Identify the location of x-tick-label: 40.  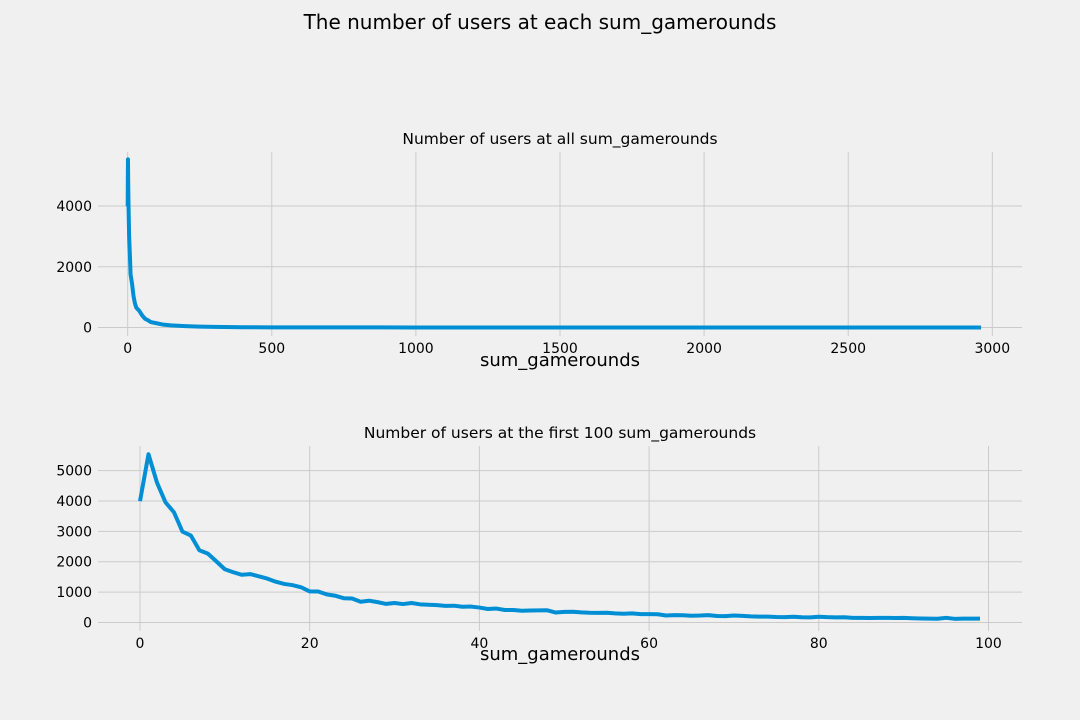
(479, 644).